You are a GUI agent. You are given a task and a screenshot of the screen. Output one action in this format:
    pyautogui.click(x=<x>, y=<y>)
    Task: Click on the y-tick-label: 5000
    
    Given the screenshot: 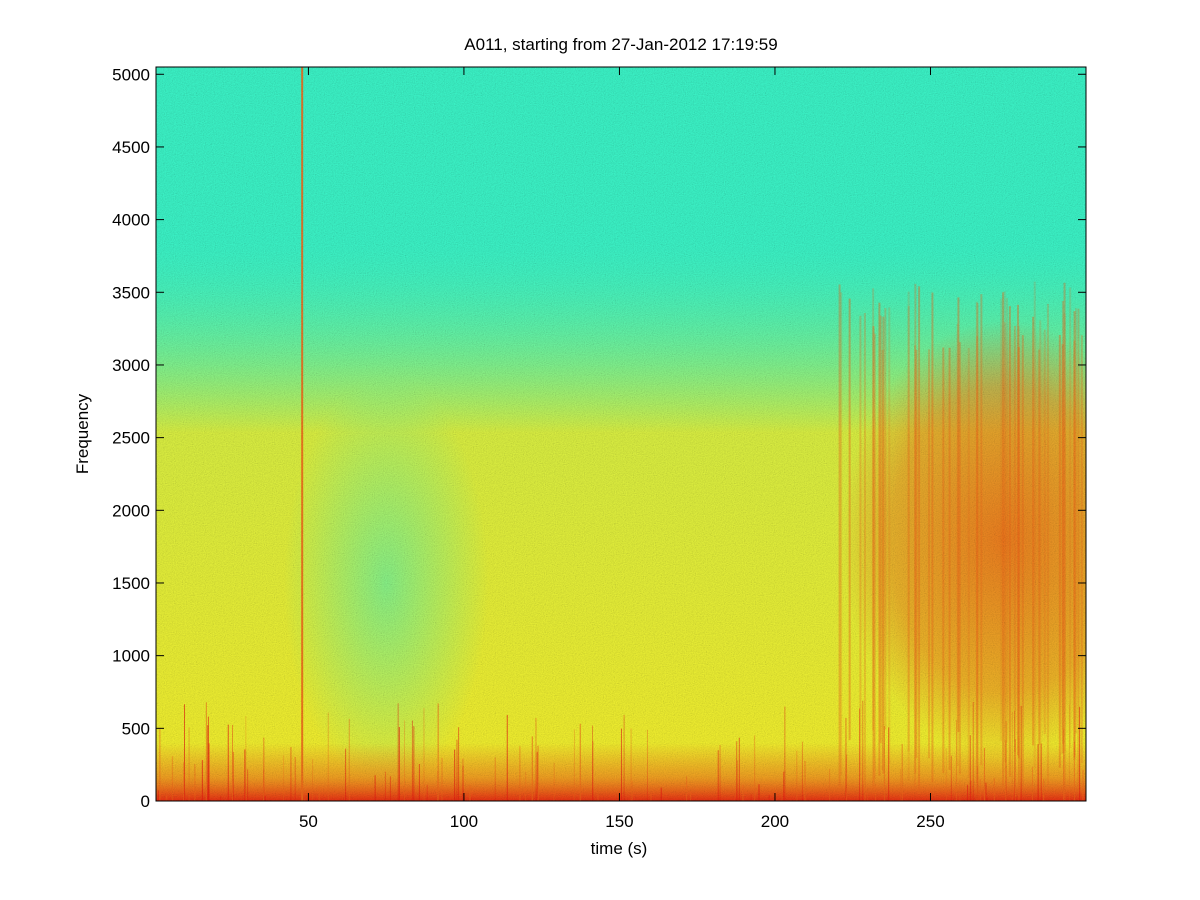 What is the action you would take?
    pyautogui.click(x=131, y=74)
    